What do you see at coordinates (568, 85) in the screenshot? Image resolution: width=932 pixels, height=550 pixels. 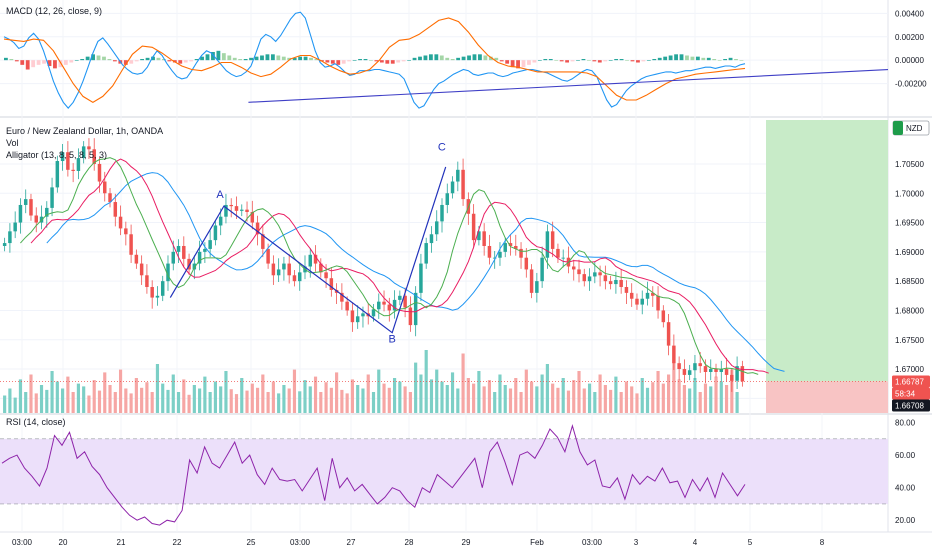 I see `macd-trendline` at bounding box center [568, 85].